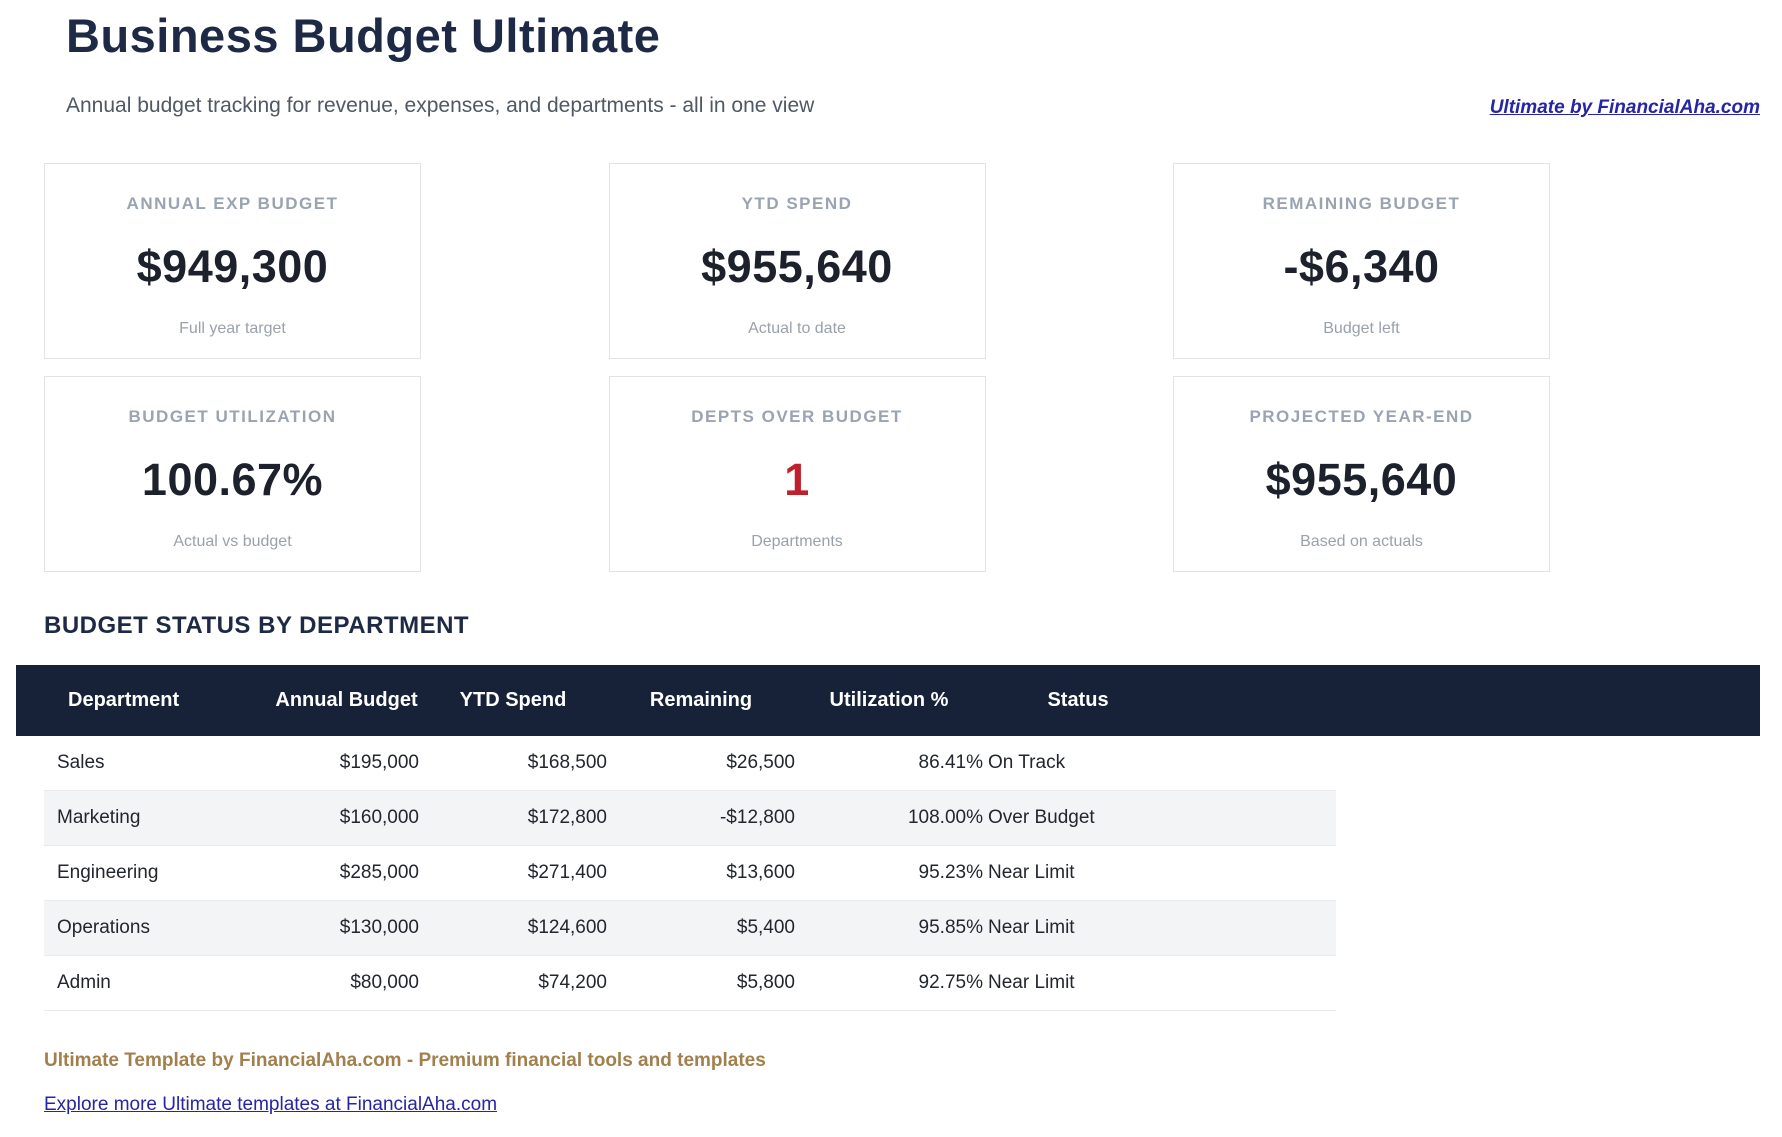  I want to click on kpi-caption: Based on actuals, so click(1361, 541).